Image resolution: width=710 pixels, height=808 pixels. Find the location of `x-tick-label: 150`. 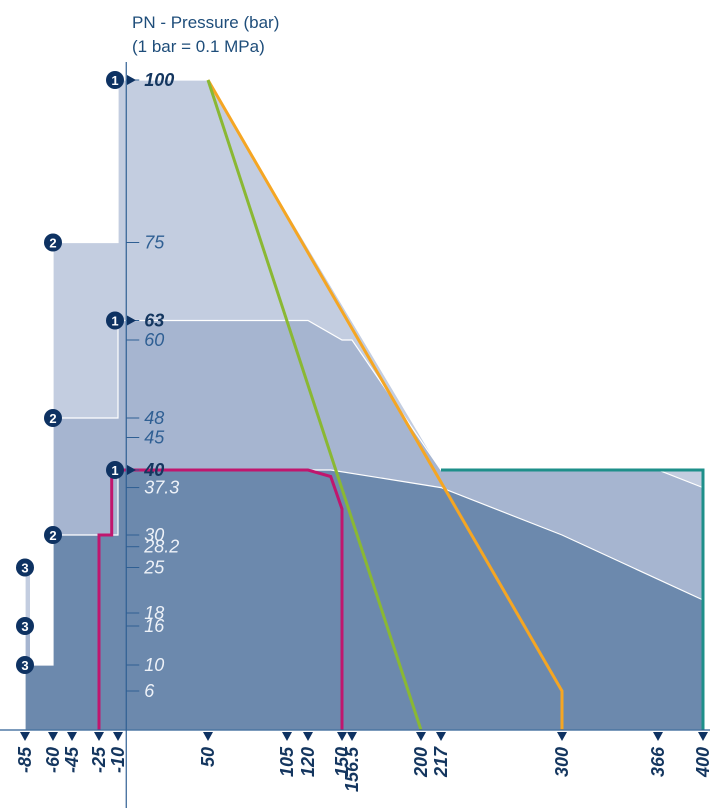

x-tick-label: 150 is located at coordinates (342, 762).